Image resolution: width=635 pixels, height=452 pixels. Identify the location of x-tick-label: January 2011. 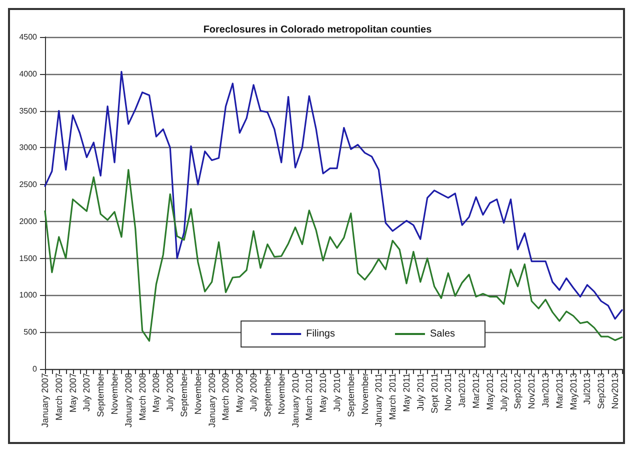
(379, 400).